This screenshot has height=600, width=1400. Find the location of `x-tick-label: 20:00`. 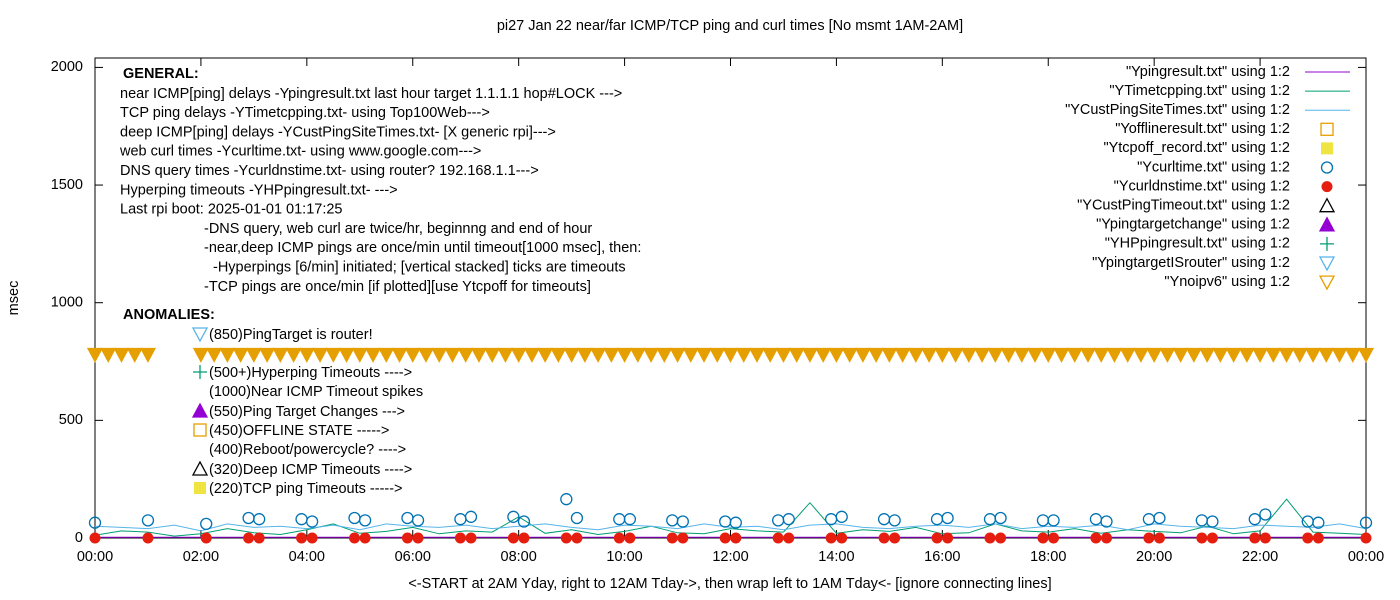

x-tick-label: 20:00 is located at coordinates (1154, 557).